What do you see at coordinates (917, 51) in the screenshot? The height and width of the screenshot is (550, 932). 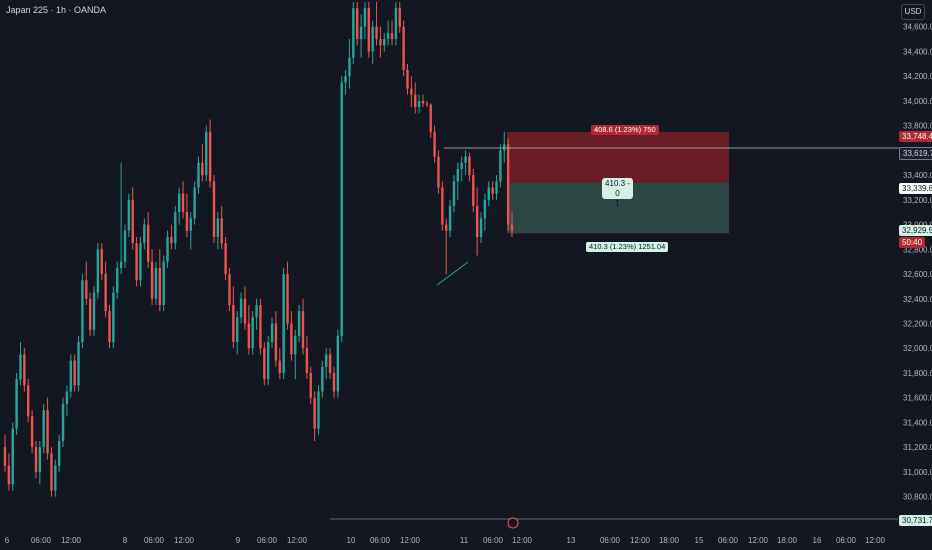 I see `y-tick-label: 34,400.0` at bounding box center [917, 51].